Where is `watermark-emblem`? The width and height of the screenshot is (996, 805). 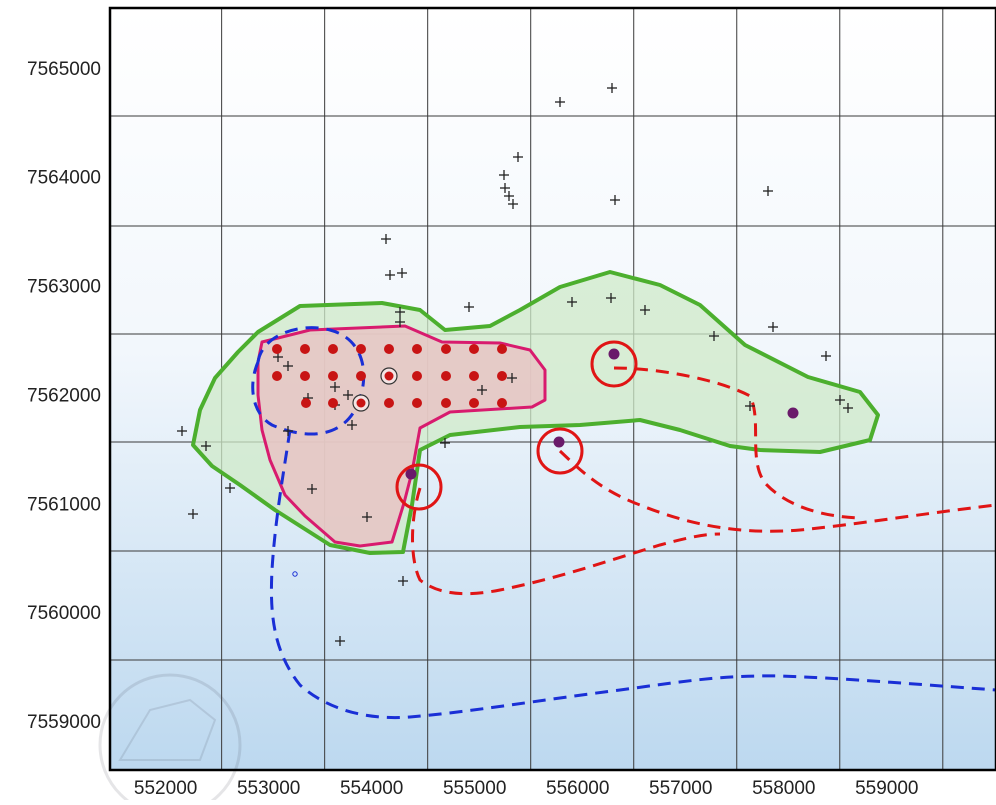 watermark-emblem is located at coordinates (170, 739).